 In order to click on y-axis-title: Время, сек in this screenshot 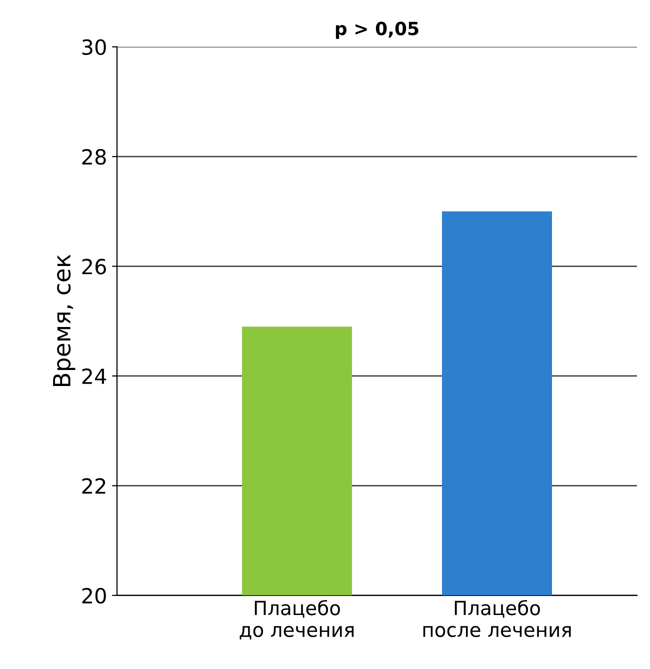, I will do `click(64, 320)`.